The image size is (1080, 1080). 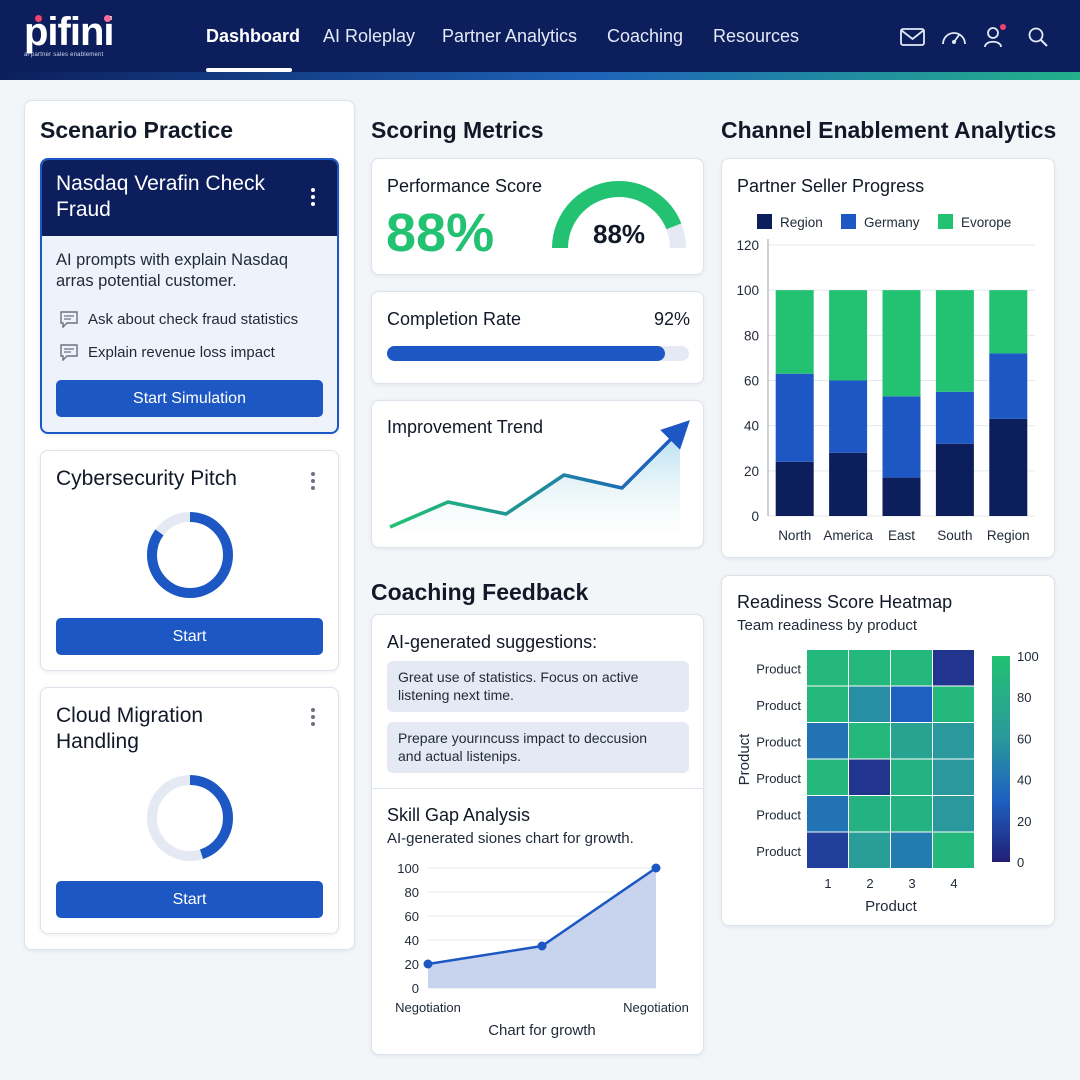 I want to click on readiness-title: Readiness Score Heatmap, so click(x=845, y=602).